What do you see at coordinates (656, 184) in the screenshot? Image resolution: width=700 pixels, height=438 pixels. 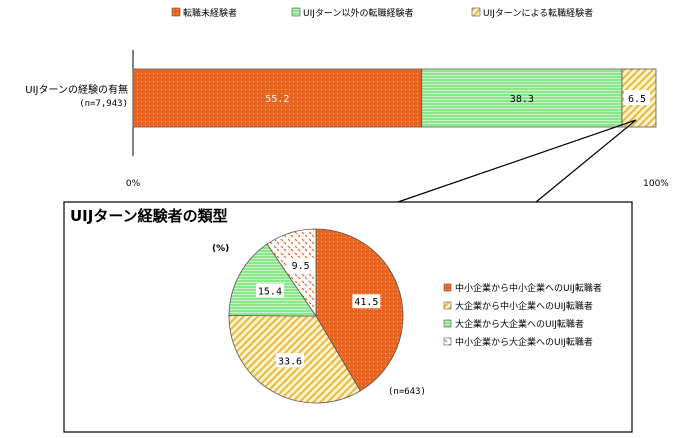 I see `bar-tick-100: 100%` at bounding box center [656, 184].